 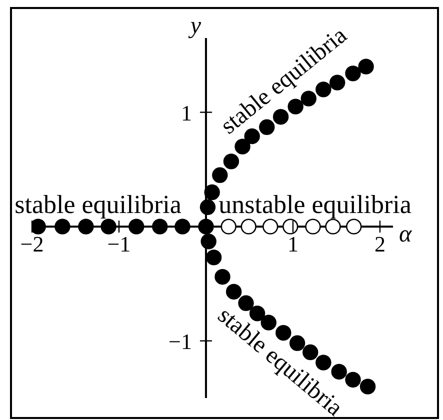 What do you see at coordinates (315, 204) in the screenshot?
I see `annotation: unstable equilibria` at bounding box center [315, 204].